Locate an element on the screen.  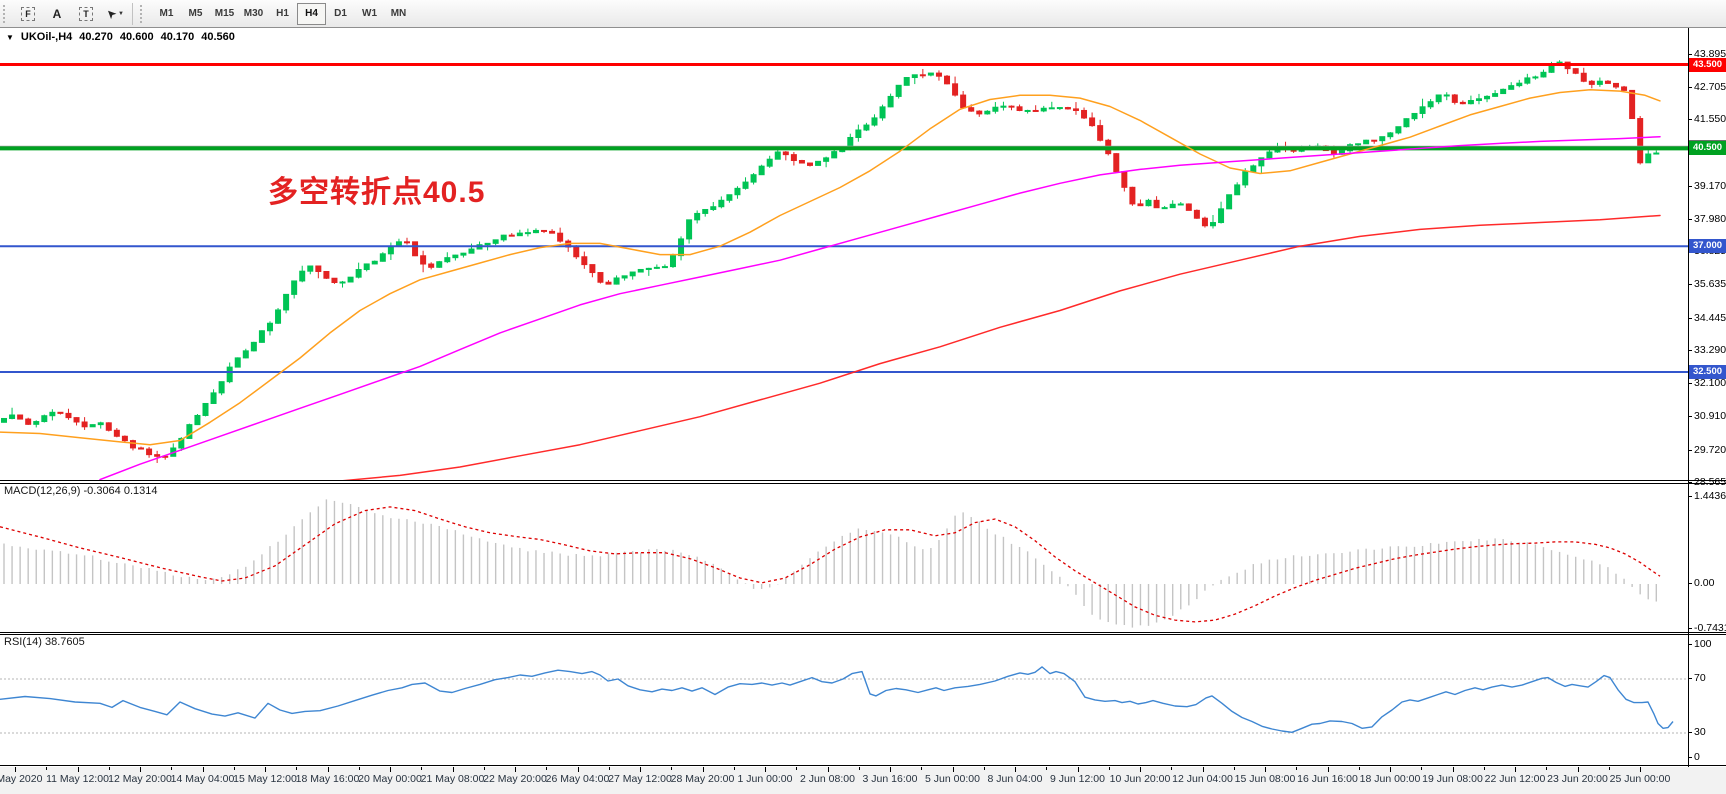
chart-annotation-text: 多空转折点40.5 is located at coordinates (377, 192).